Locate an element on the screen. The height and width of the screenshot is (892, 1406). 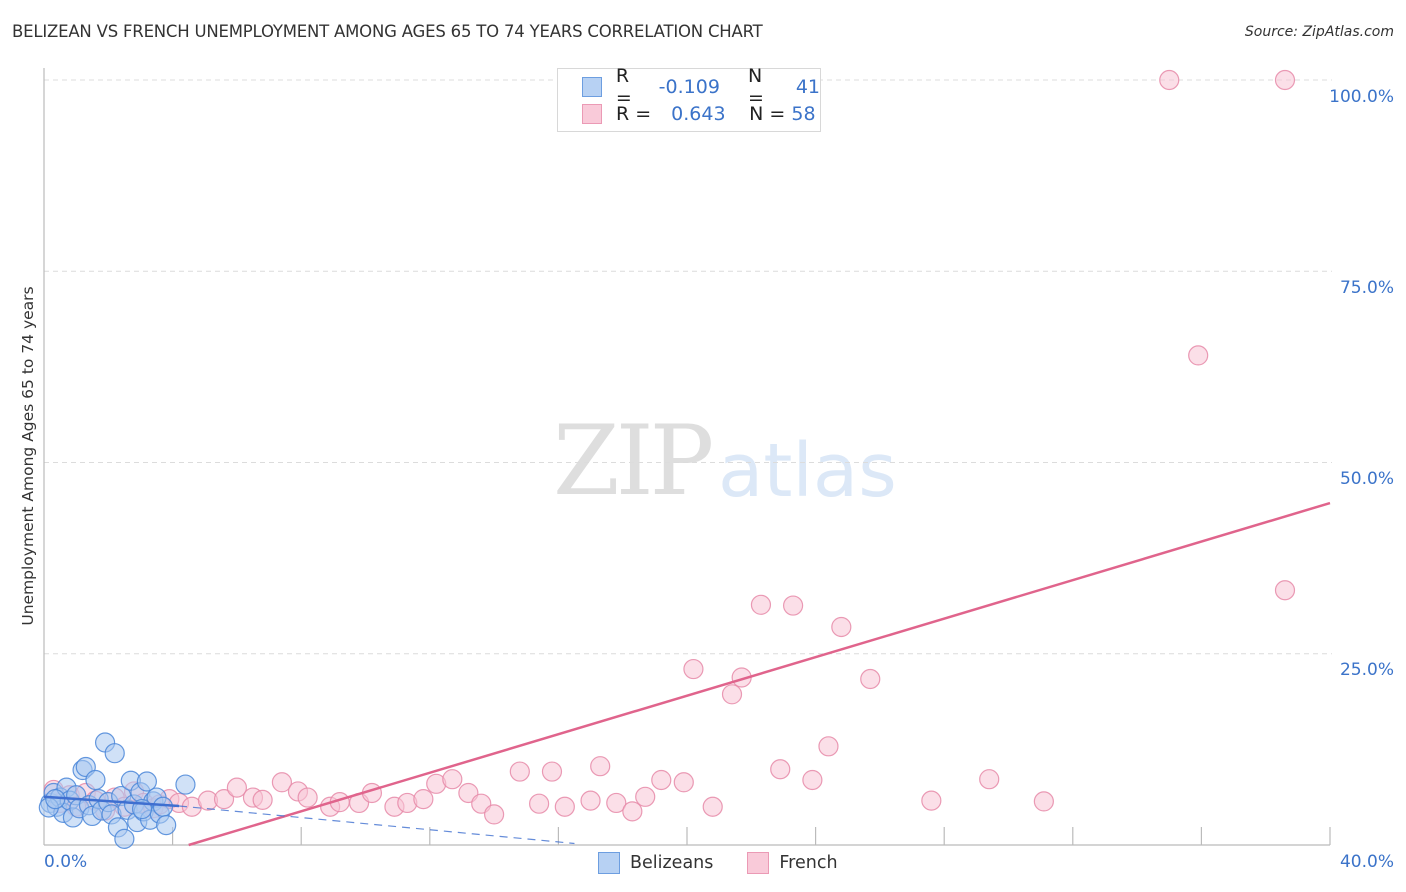
watermark-zip: ZIP is located at coordinates (633, 461).